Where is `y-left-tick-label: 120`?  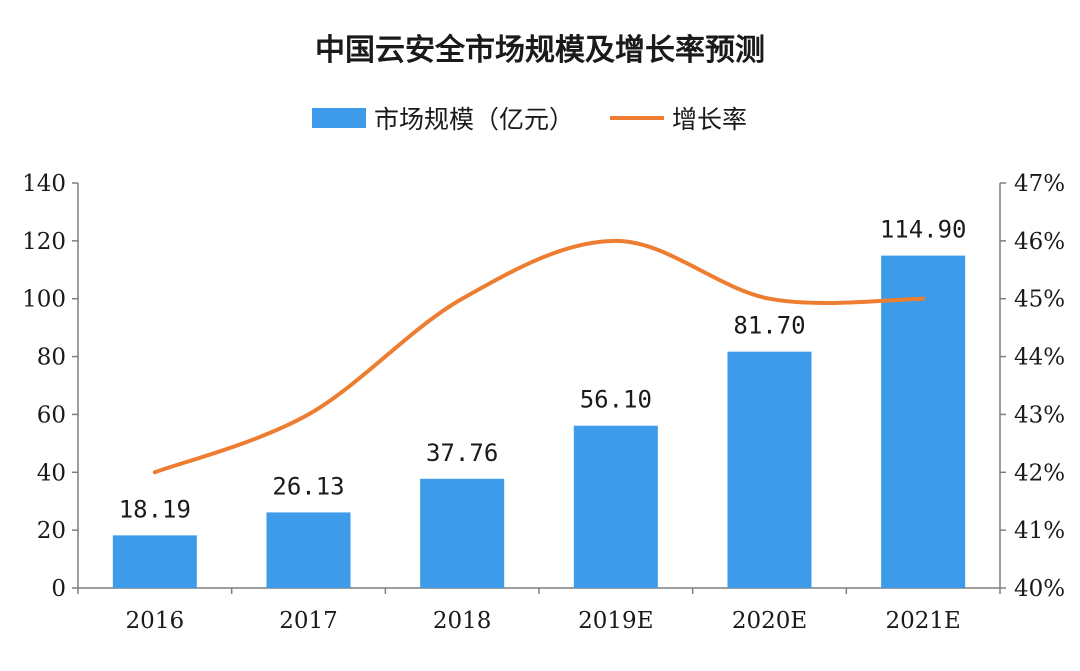 y-left-tick-label: 120 is located at coordinates (44, 242).